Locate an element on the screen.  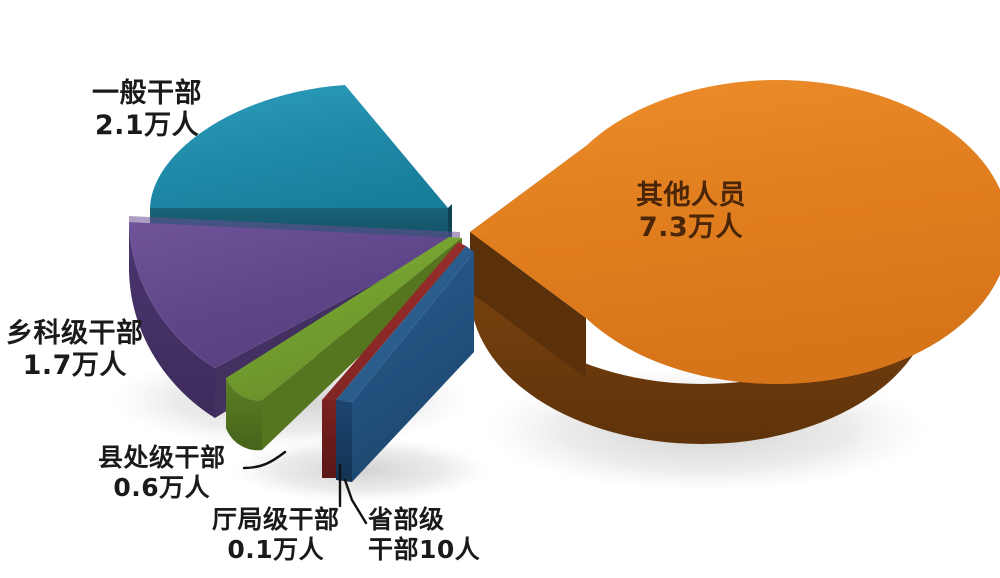
slice-label-general-value: 2.1万人 is located at coordinates (147, 125).